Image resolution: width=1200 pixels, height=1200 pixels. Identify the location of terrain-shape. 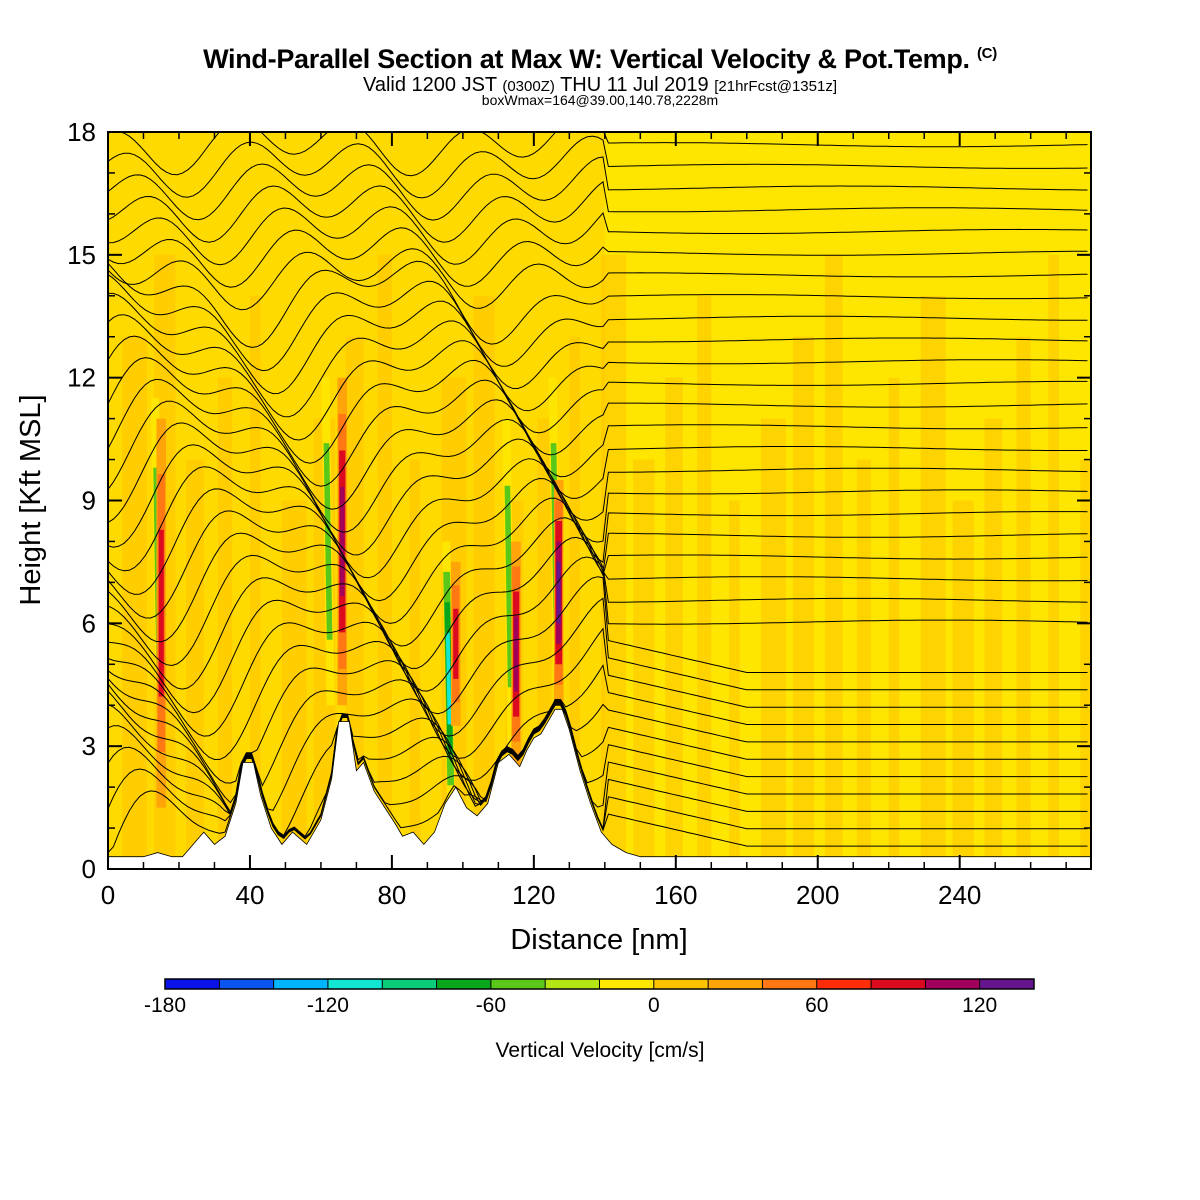
(599, 788).